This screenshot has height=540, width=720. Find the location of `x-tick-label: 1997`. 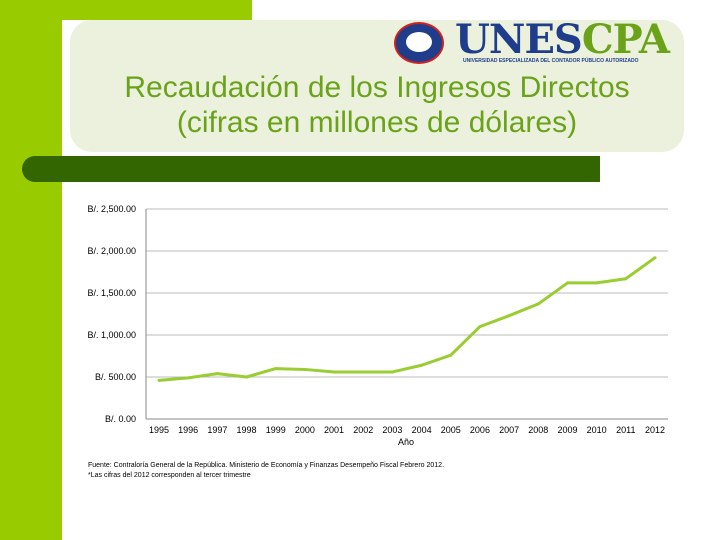

x-tick-label: 1997 is located at coordinates (217, 430).